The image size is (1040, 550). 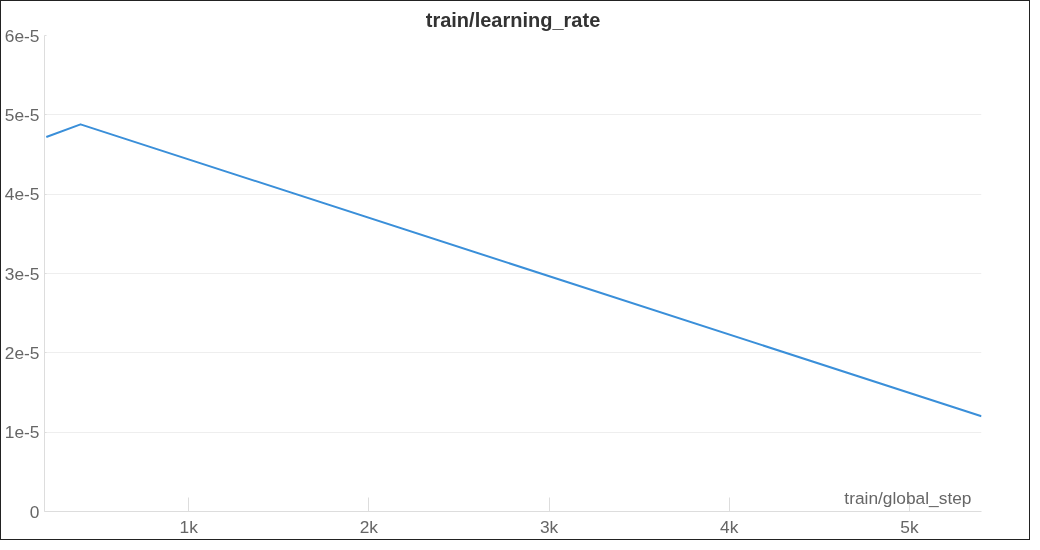 I want to click on x-tick-label: 1k, so click(x=189, y=526).